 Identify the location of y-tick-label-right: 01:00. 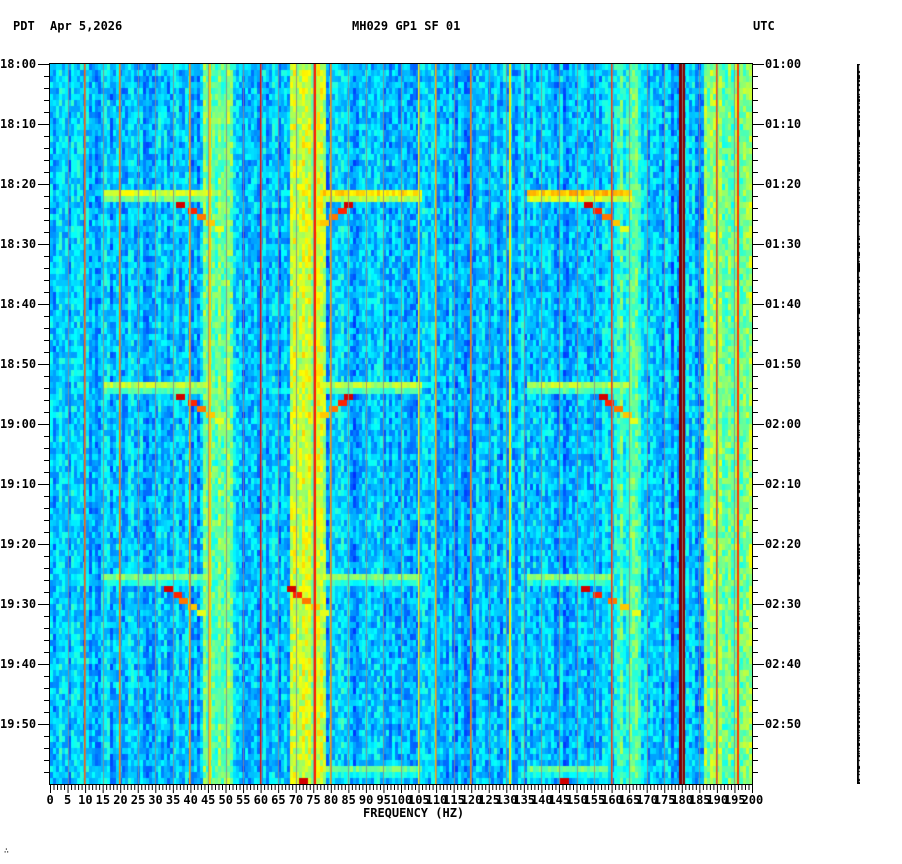
(783, 64).